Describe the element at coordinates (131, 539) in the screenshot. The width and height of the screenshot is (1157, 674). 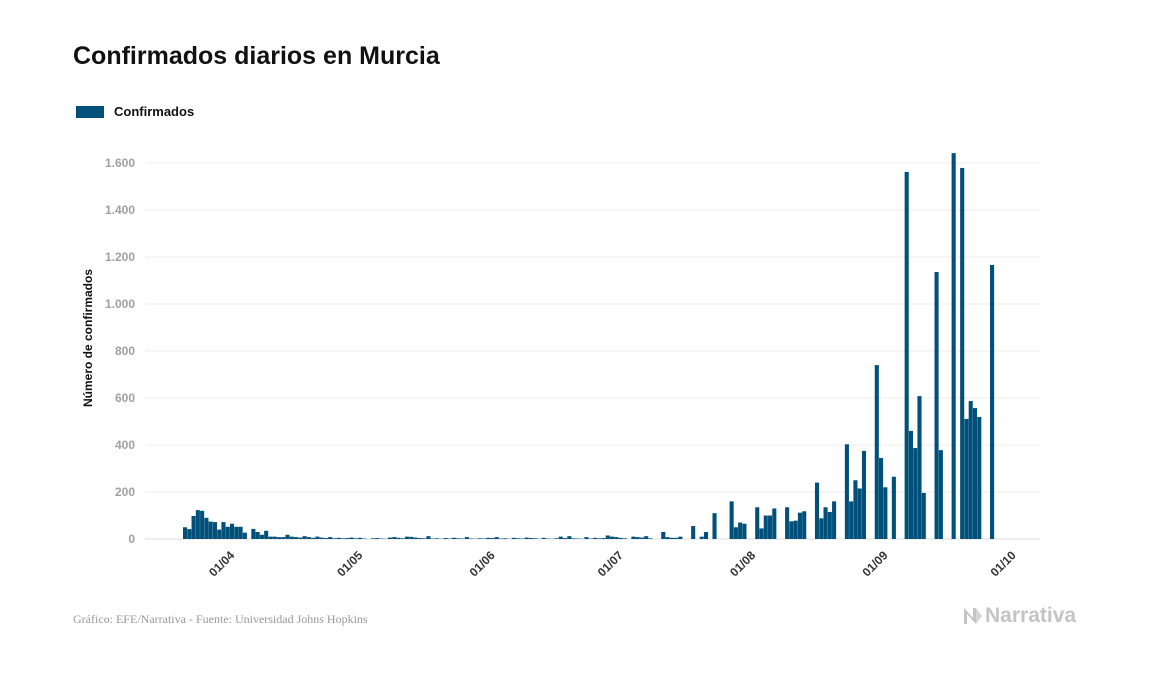
I see `y-tick-label: 0` at that location.